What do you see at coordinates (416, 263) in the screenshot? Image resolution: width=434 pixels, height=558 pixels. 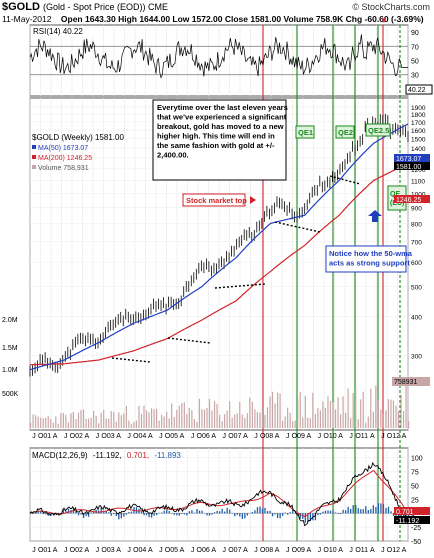 I see `price-tick-label: 600` at bounding box center [416, 263].